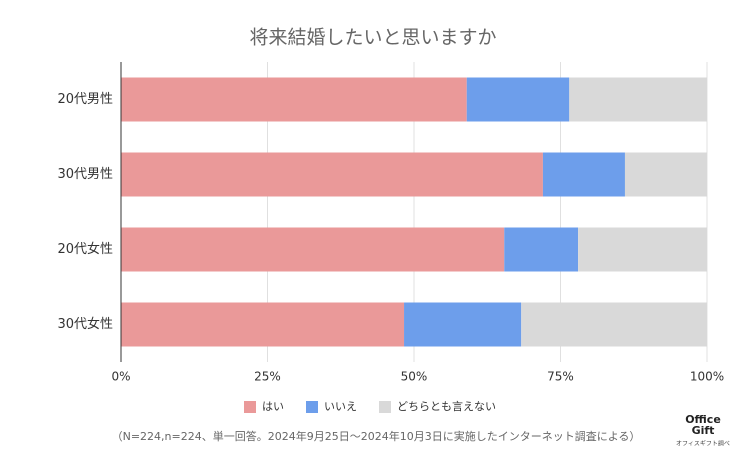  What do you see at coordinates (85, 249) in the screenshot?
I see `y-tick-label: 20代女性` at bounding box center [85, 249].